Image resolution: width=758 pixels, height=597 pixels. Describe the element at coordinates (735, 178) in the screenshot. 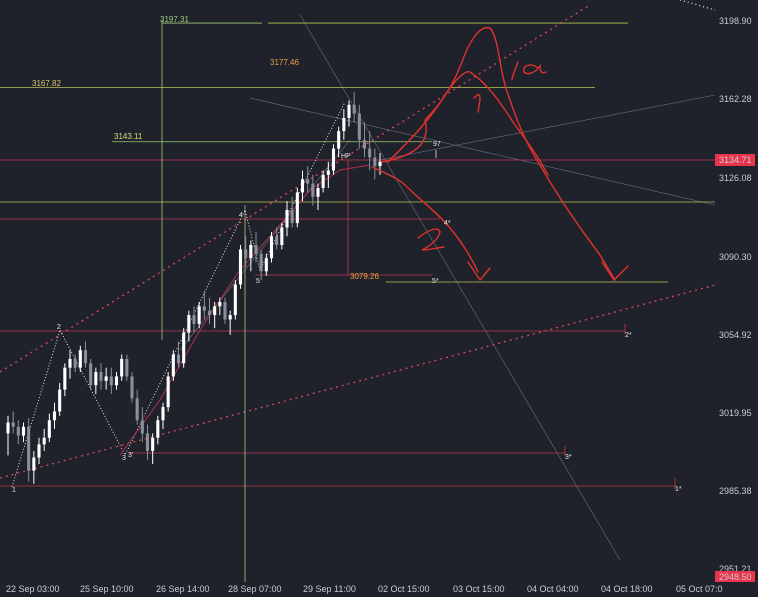

I see `price-axis-tick: 3126.08` at that location.